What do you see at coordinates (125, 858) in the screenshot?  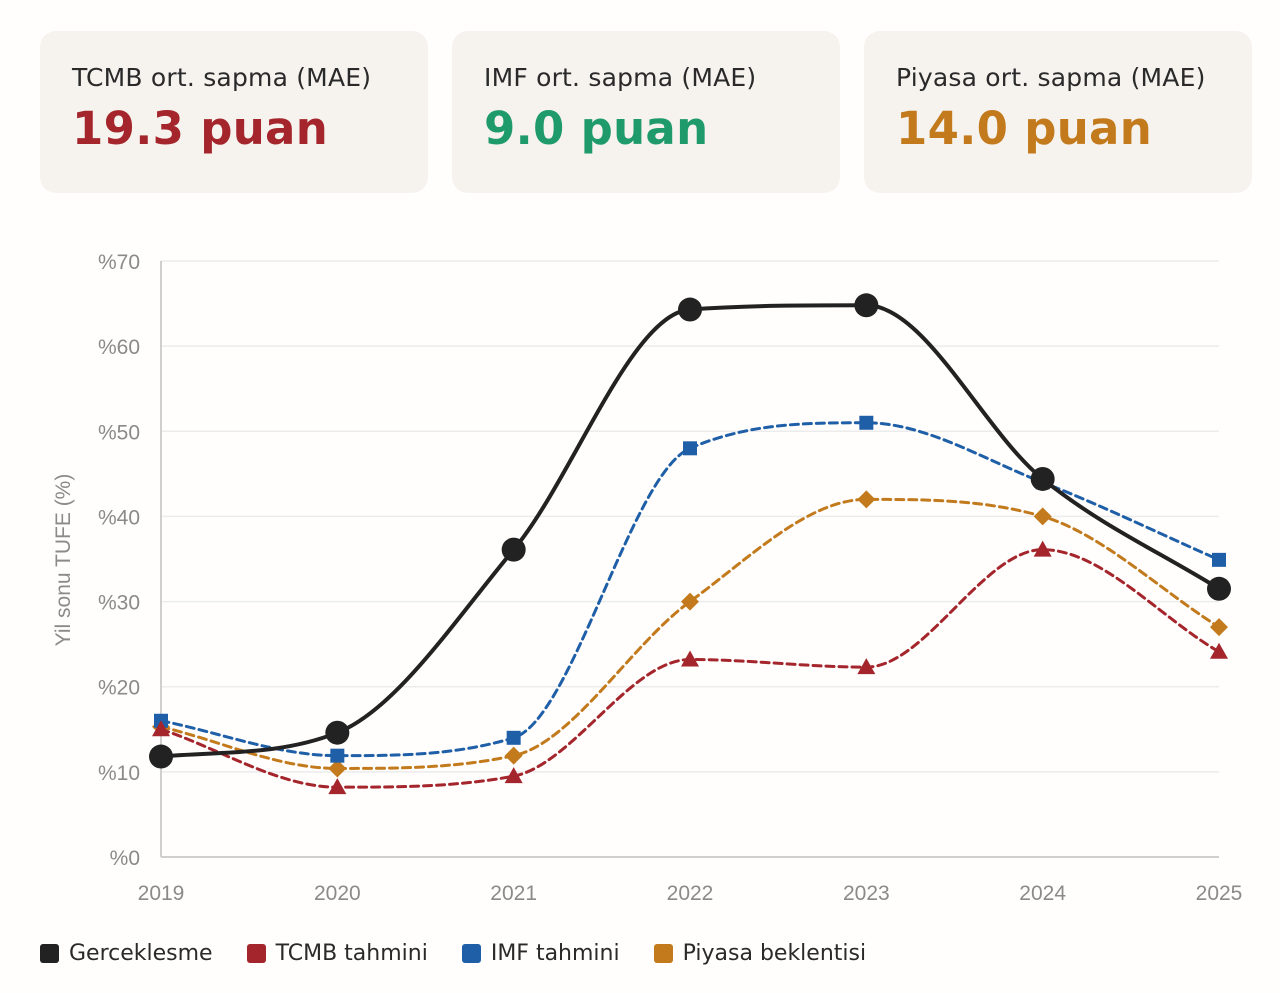 I see `y-tick-label: %0` at bounding box center [125, 858].